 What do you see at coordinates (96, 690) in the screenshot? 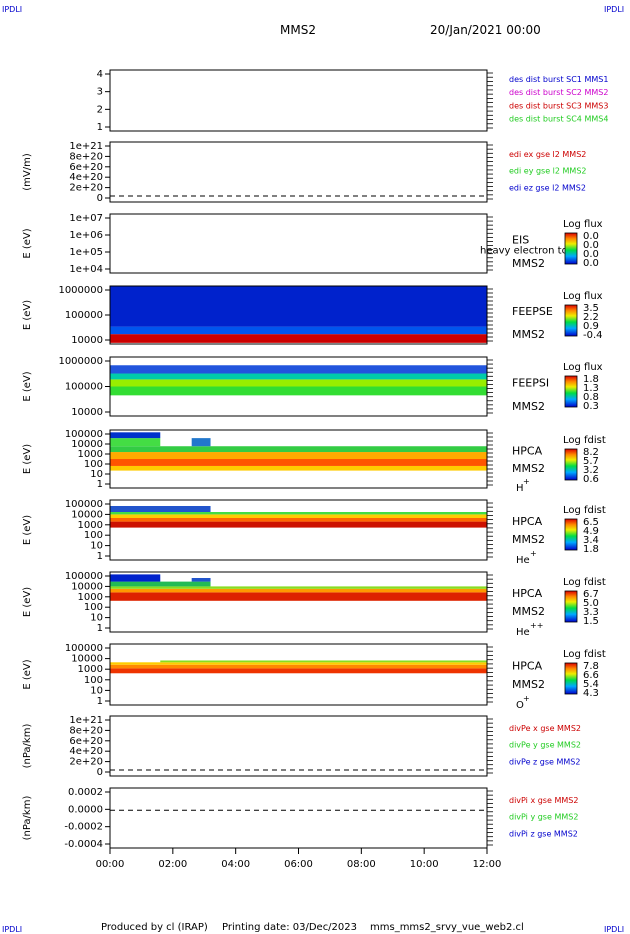
I see `panel-hpca_o-ytick-label-4: 10` at bounding box center [96, 690].